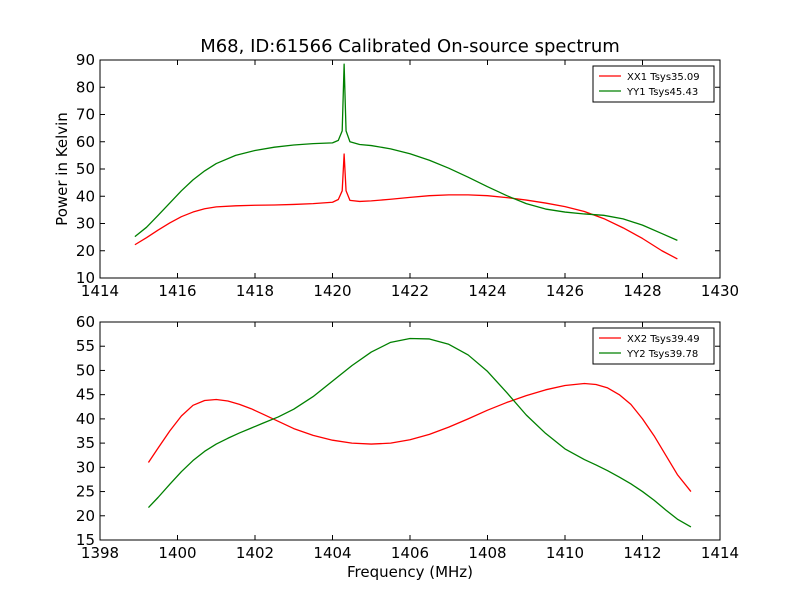  I want to click on y-tick-label: 70, so click(85, 115).